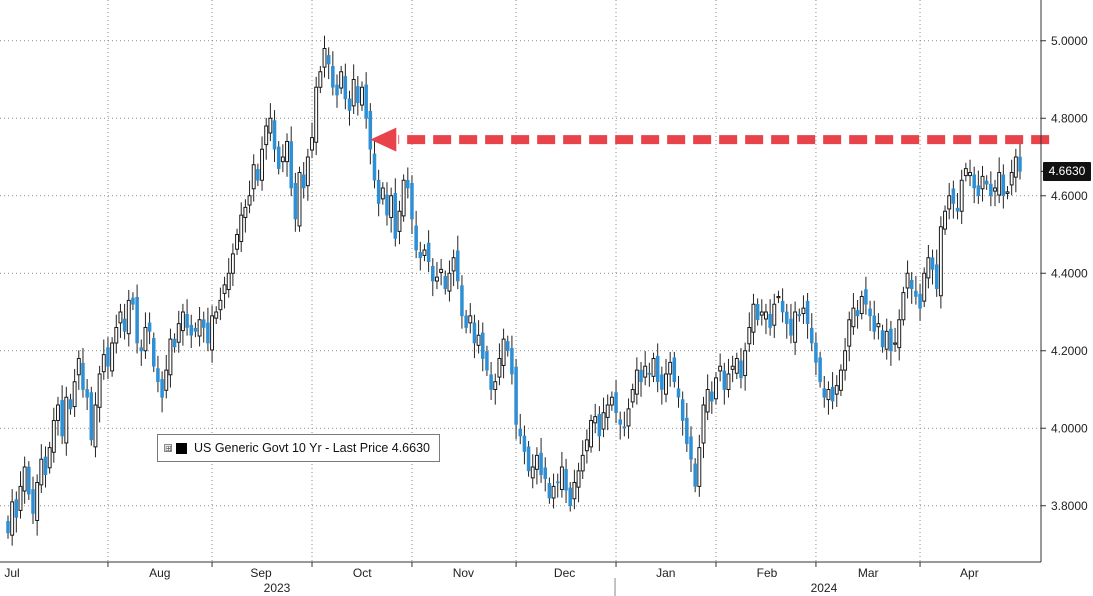 This screenshot has height=596, width=1093. Describe the element at coordinates (1069, 118) in the screenshot. I see `y-tick-label: 4.8000` at that location.